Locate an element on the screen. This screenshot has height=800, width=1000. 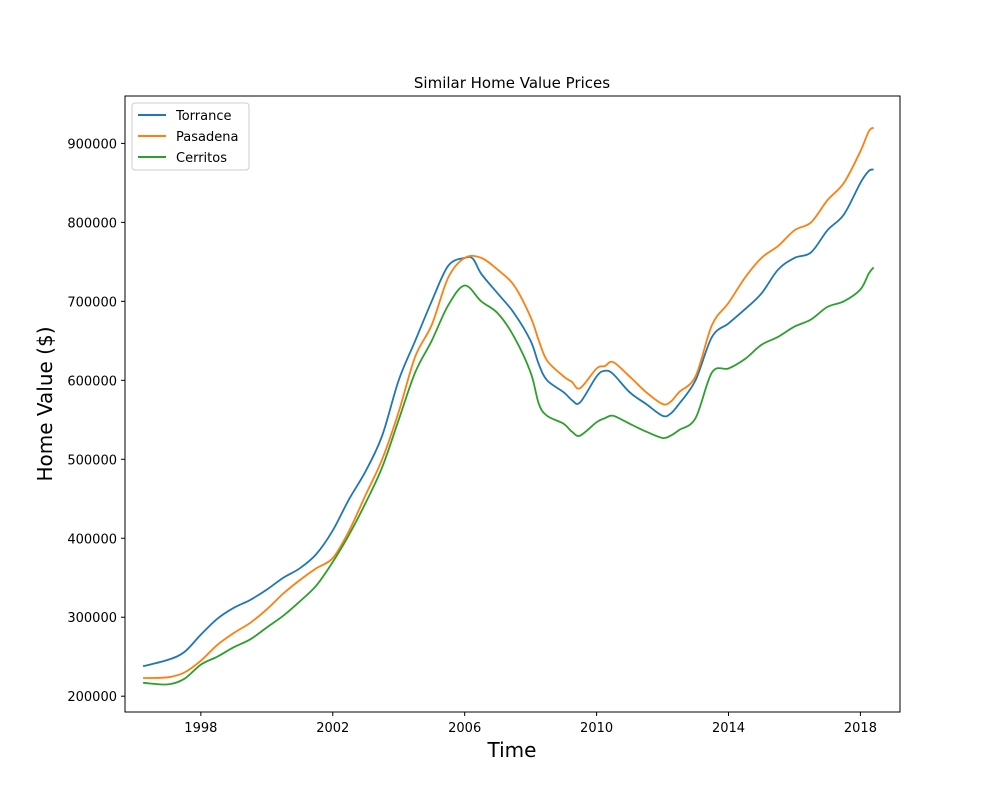
y-tick-label: 700000 is located at coordinates (92, 302).